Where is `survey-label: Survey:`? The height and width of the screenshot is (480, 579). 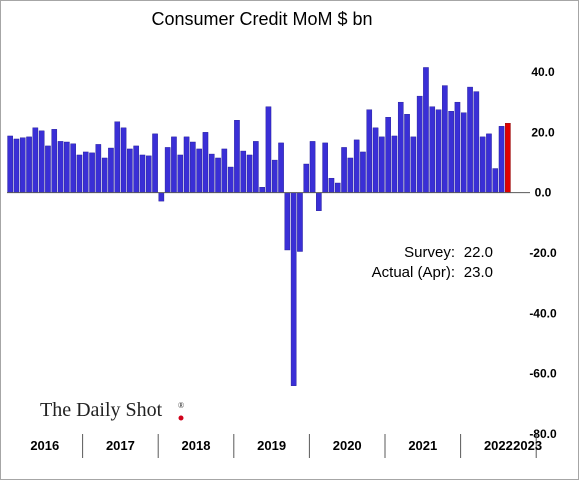 survey-label: Survey: is located at coordinates (429, 252).